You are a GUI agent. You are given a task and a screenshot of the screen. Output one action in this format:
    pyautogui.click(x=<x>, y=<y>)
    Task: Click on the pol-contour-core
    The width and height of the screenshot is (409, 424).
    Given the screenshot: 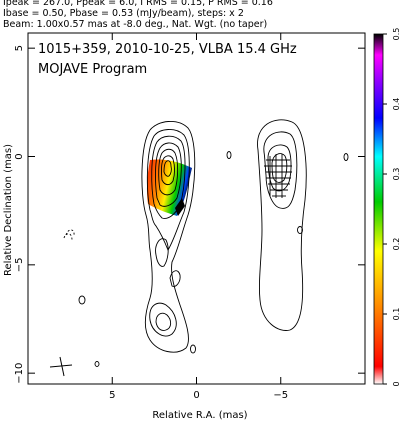 What is the action you would take?
    pyautogui.click(x=279, y=168)
    